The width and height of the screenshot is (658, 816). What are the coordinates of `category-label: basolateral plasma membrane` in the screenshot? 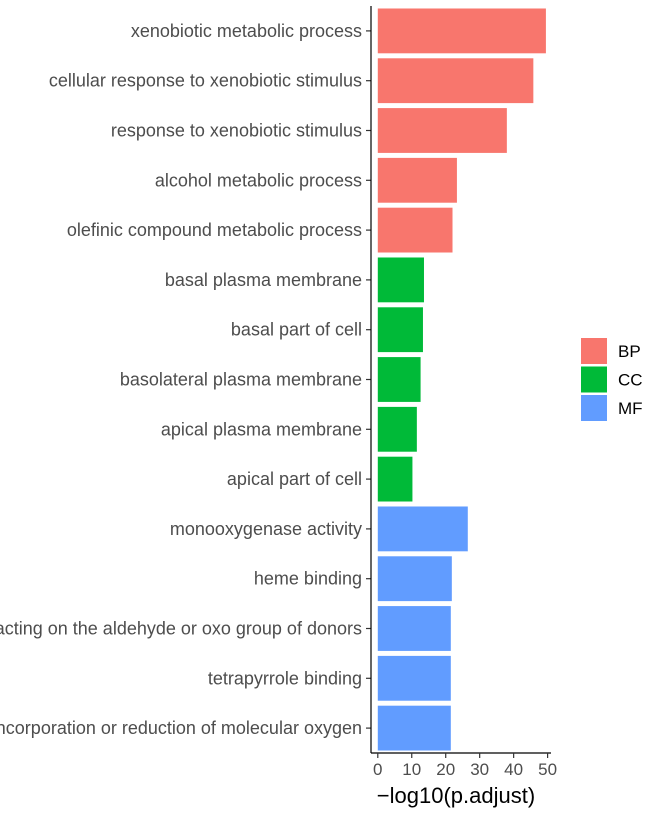 It's located at (241, 380).